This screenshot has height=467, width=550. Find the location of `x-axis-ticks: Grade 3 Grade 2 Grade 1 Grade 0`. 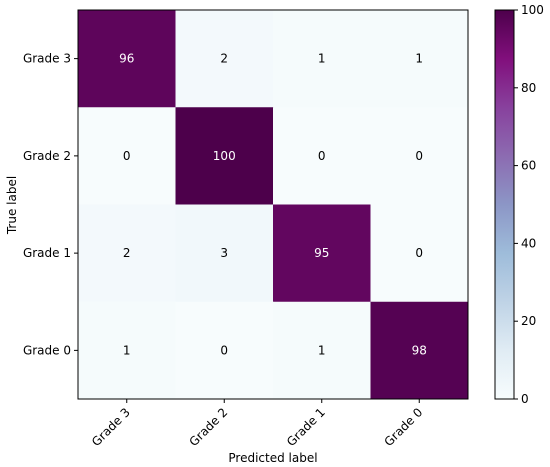

x-axis-ticks: Grade 3 Grade 2 Grade 1 Grade 0 is located at coordinates (257, 424).